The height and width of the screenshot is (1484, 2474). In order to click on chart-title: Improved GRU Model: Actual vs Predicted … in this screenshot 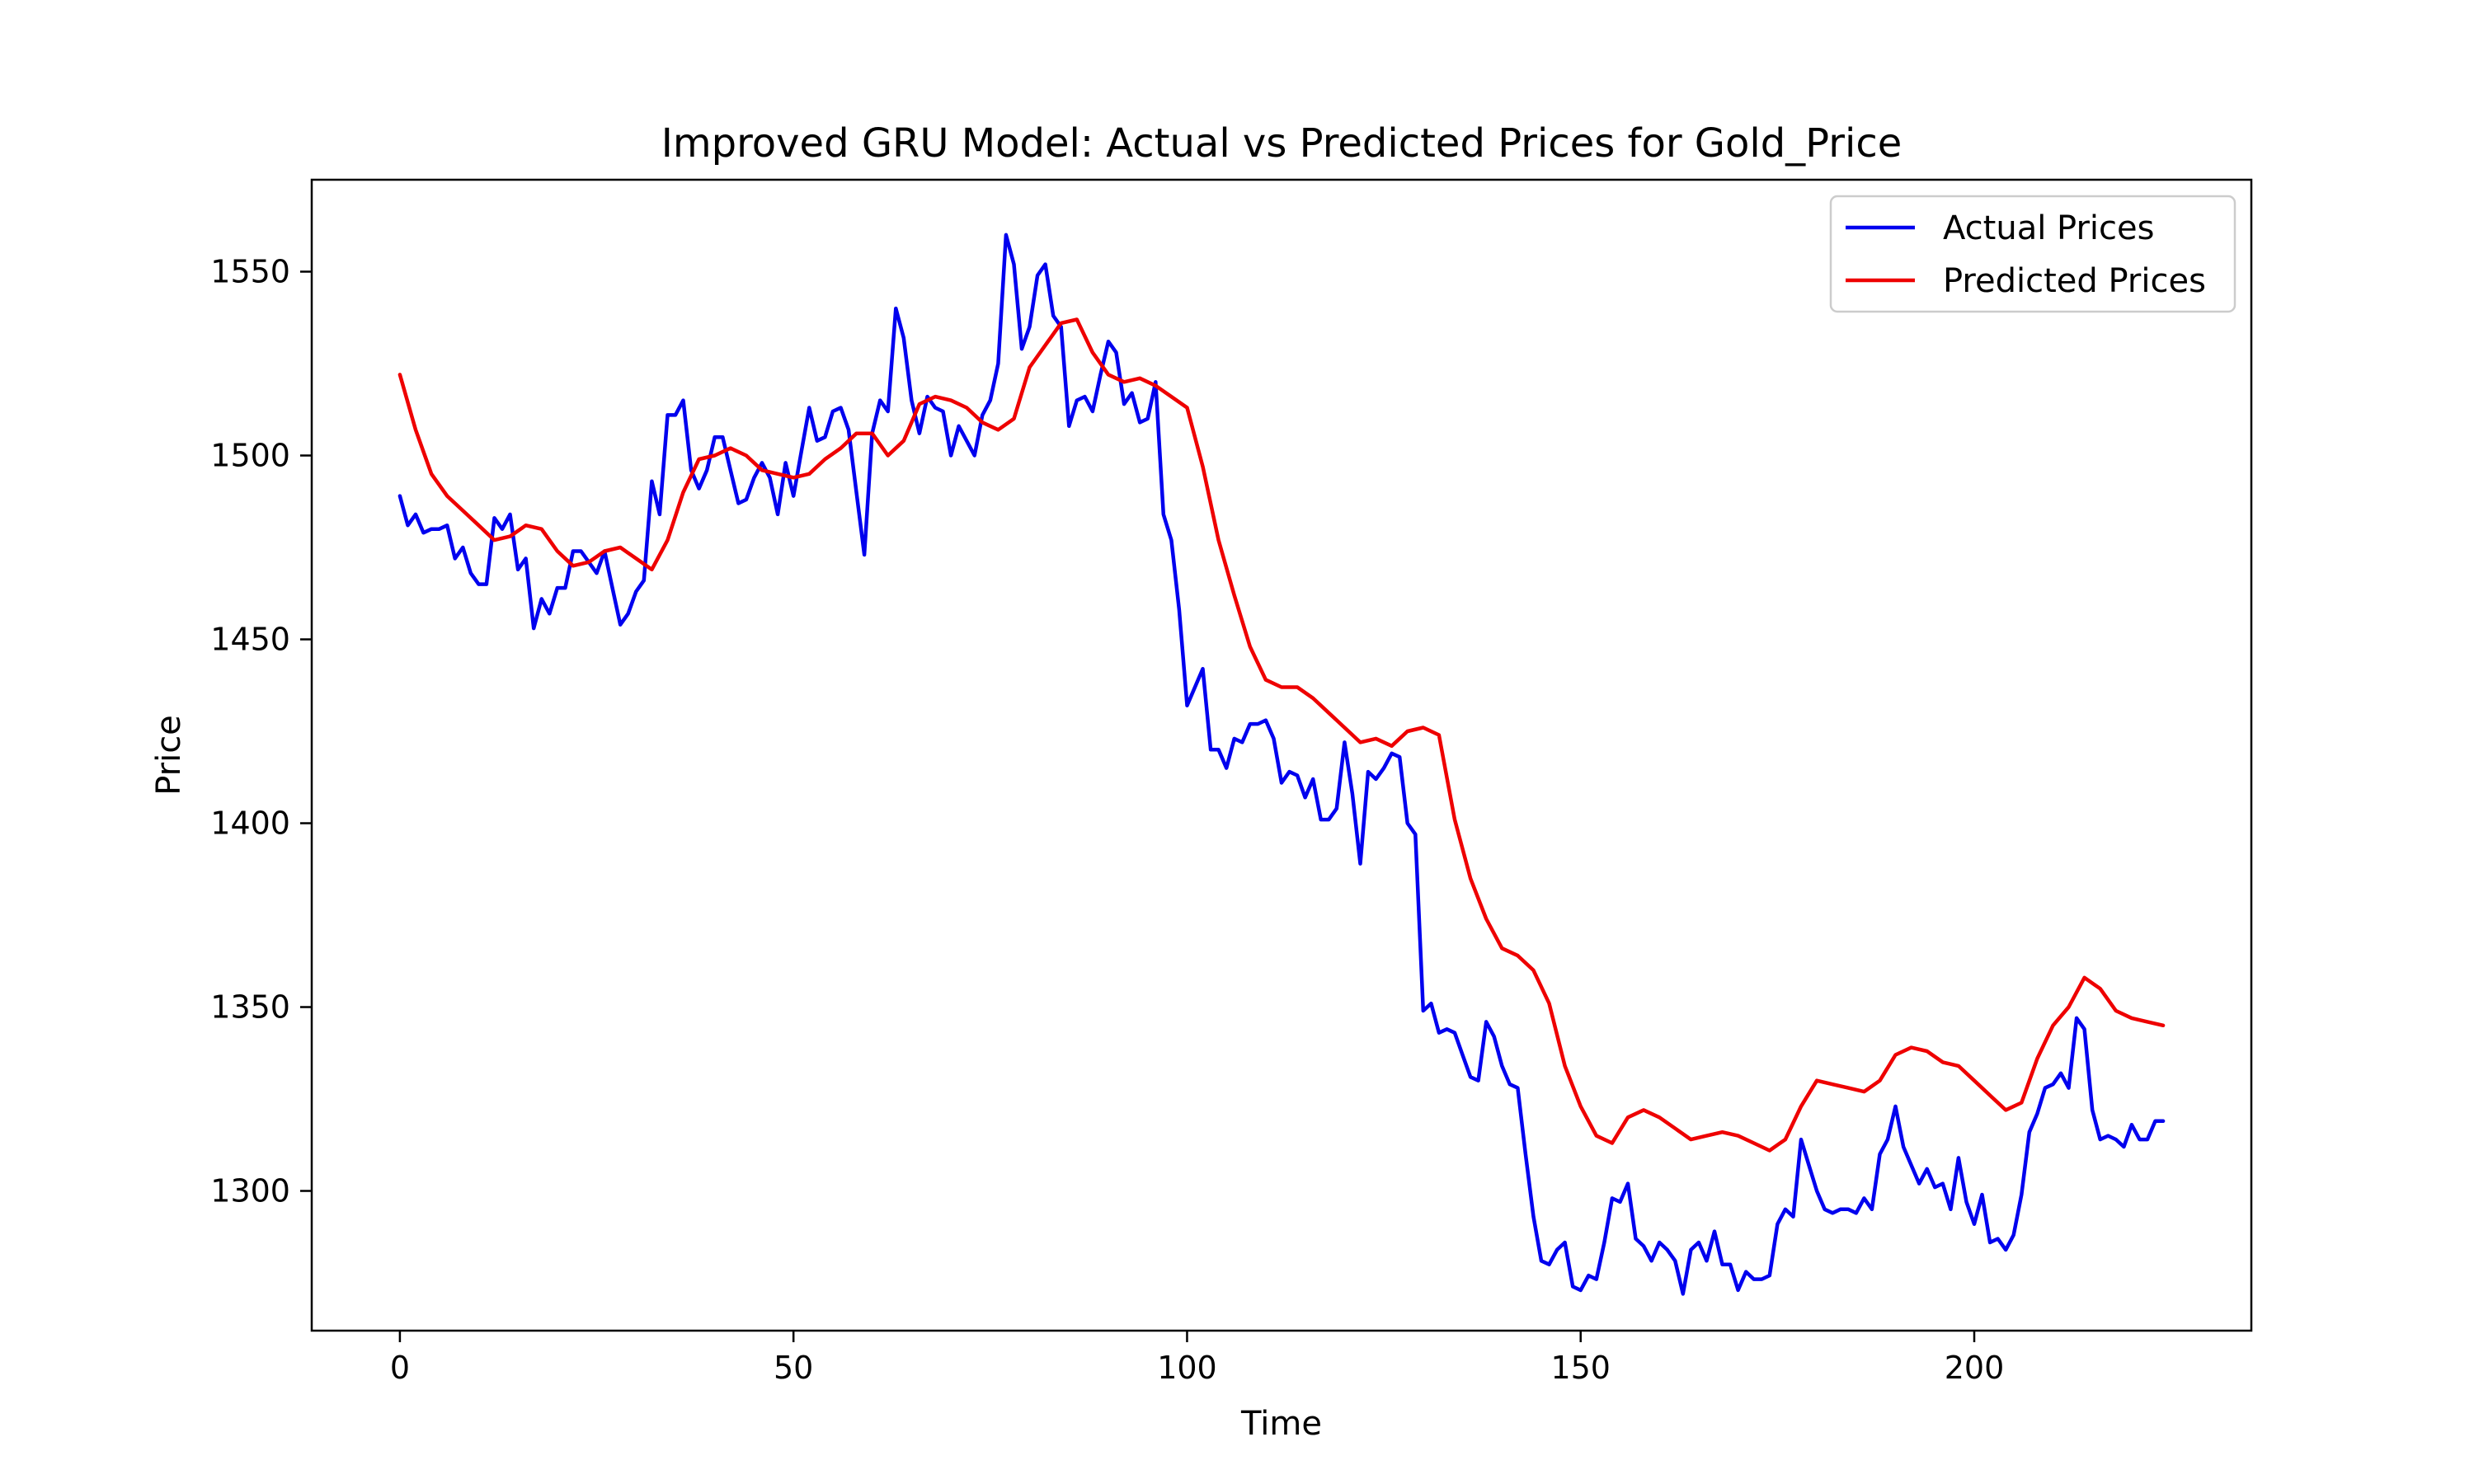, I will do `click(1282, 143)`.